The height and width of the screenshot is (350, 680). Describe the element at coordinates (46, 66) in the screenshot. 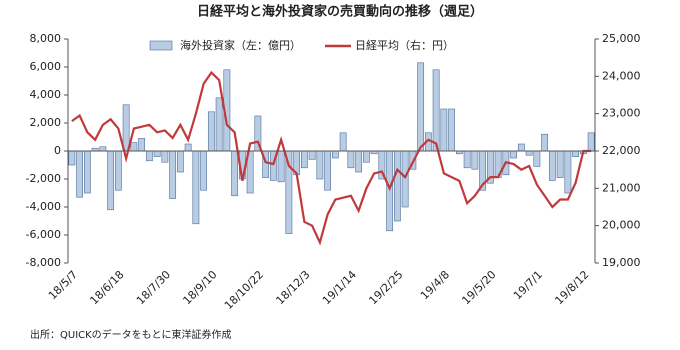

I see `y-tick-label: 6,000` at that location.